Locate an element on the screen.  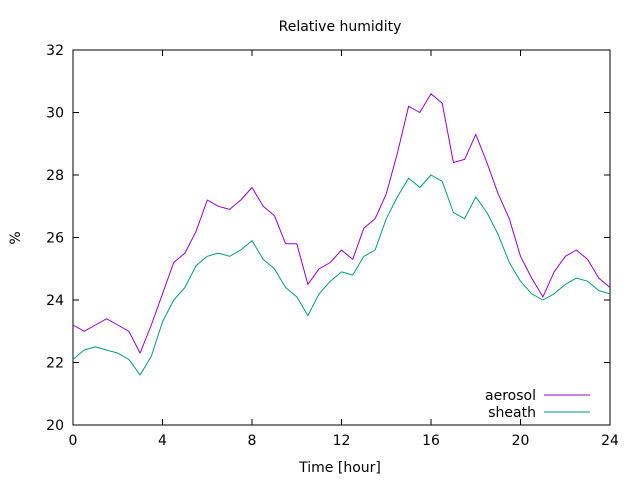
x-tick-label: 12 is located at coordinates (342, 441).